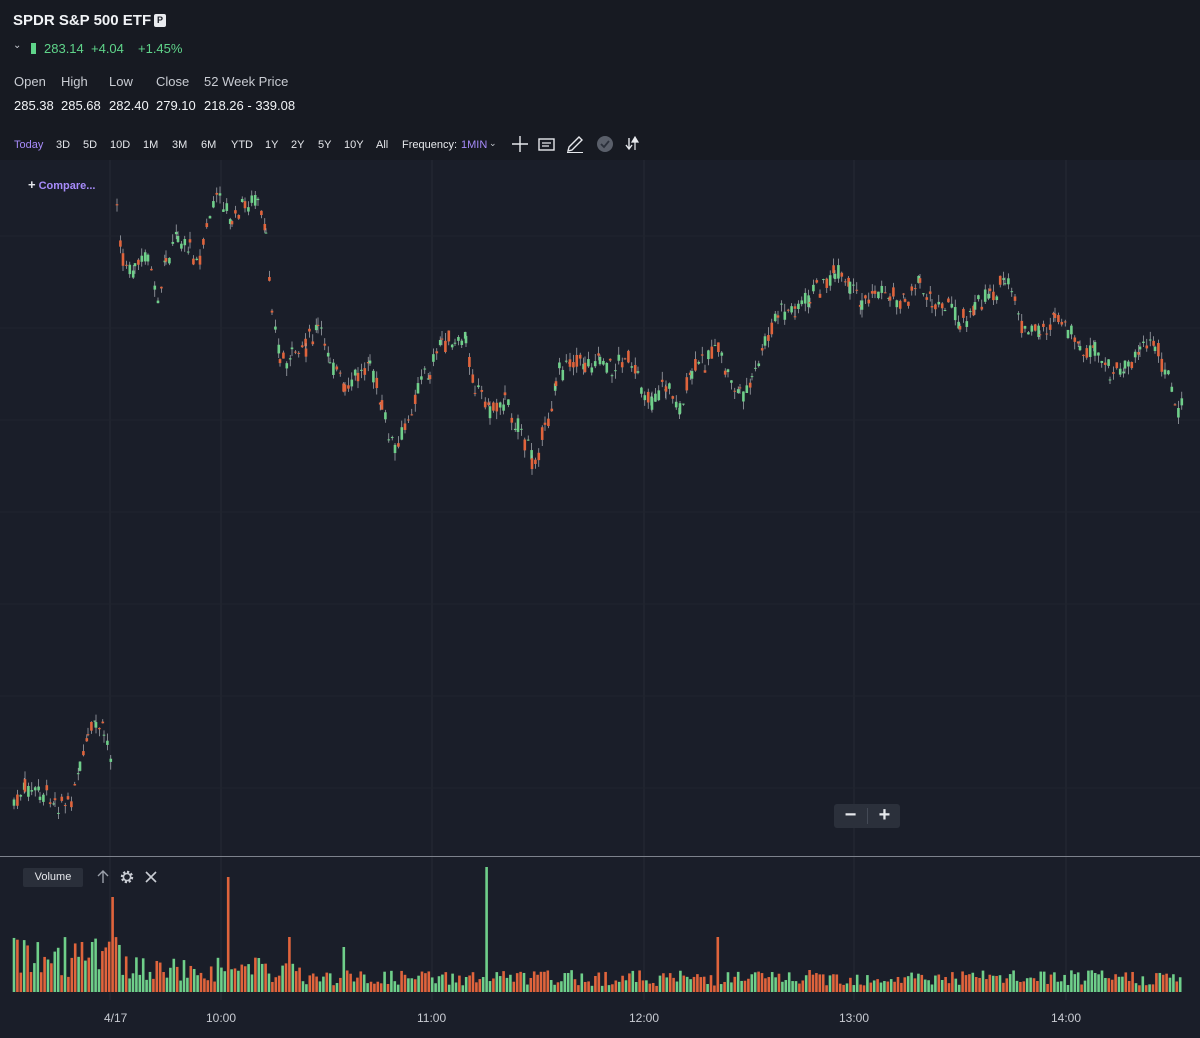  I want to click on plus-icon: +, so click(32, 184).